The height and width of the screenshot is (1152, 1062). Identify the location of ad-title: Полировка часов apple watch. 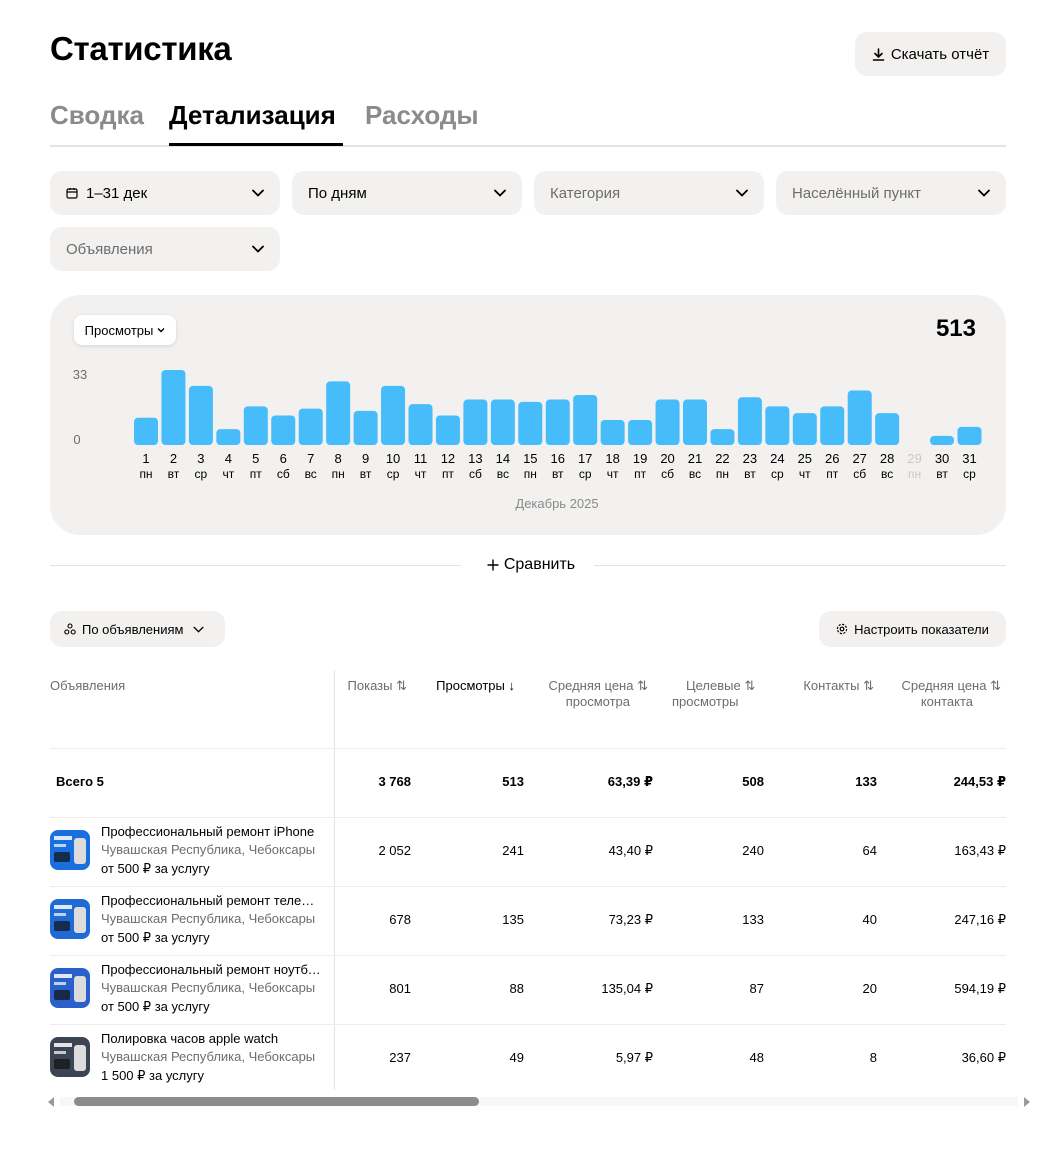
(190, 1038).